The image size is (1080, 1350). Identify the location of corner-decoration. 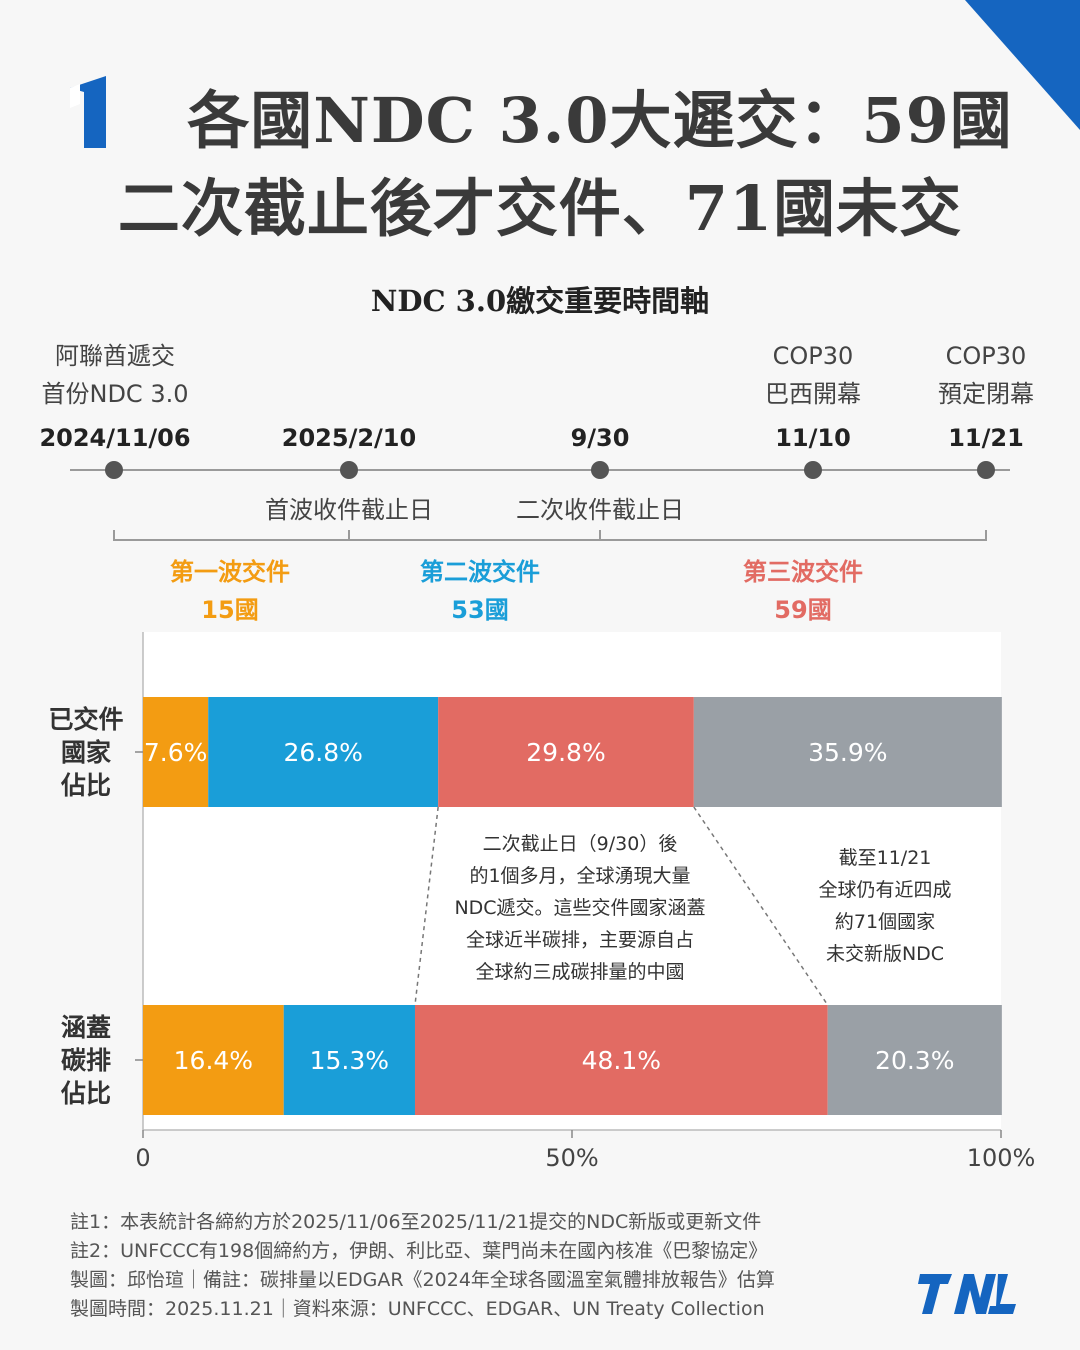
(1022, 65).